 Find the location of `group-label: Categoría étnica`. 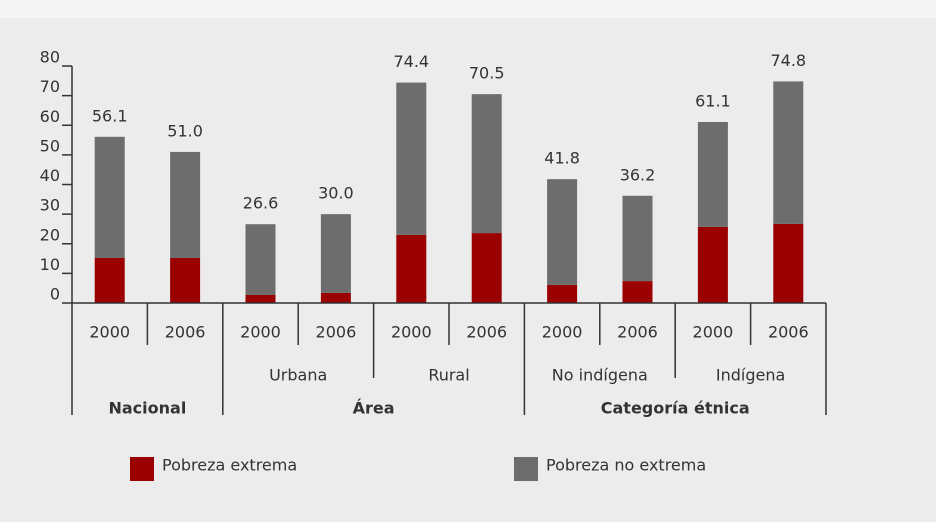

group-label: Categoría étnica is located at coordinates (675, 408).